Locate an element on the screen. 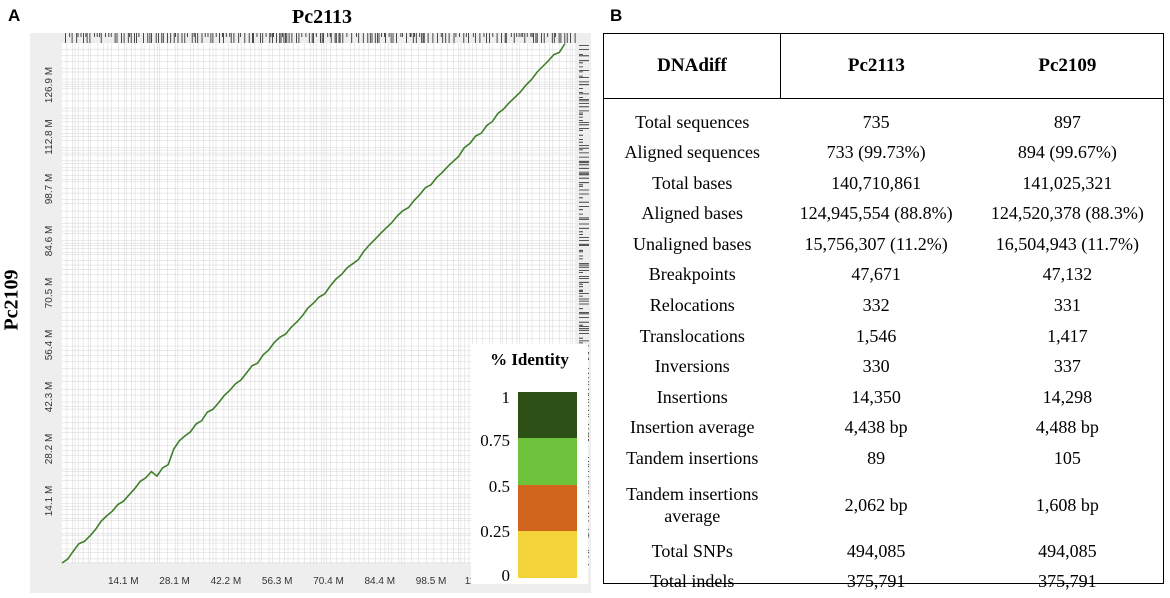  row-label: Tandem insertions is located at coordinates (692, 458).